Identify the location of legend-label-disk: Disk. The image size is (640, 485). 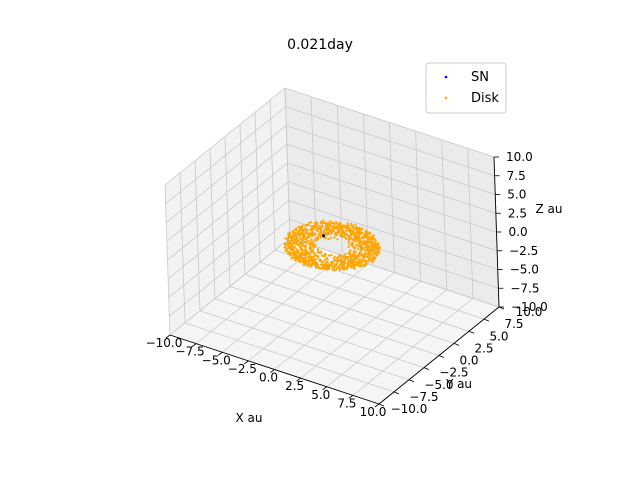
(485, 98).